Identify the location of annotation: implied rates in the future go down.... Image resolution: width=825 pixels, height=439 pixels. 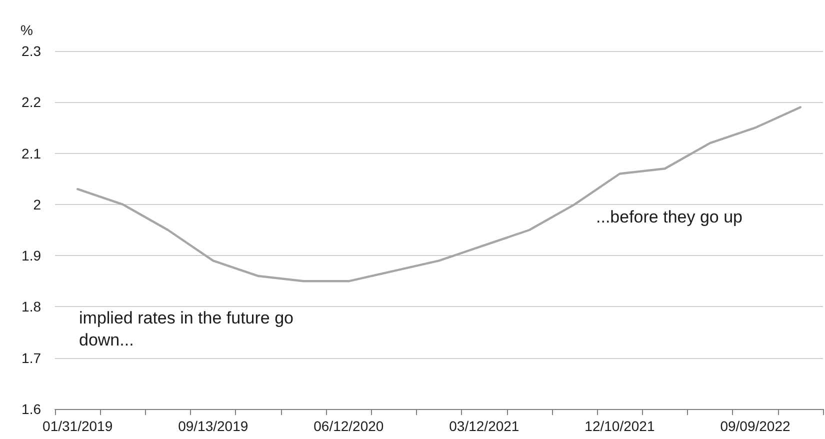
(188, 329).